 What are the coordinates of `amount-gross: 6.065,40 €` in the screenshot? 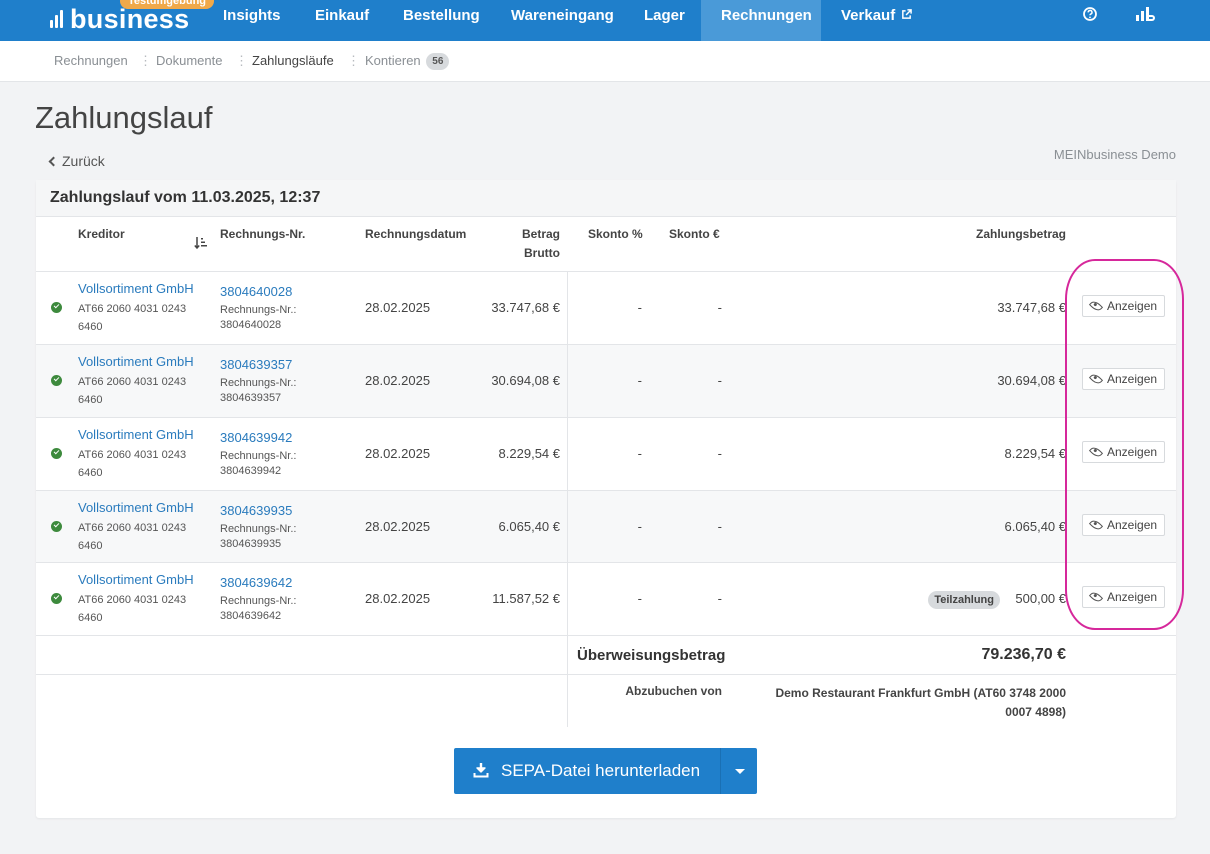 It's located at (529, 526).